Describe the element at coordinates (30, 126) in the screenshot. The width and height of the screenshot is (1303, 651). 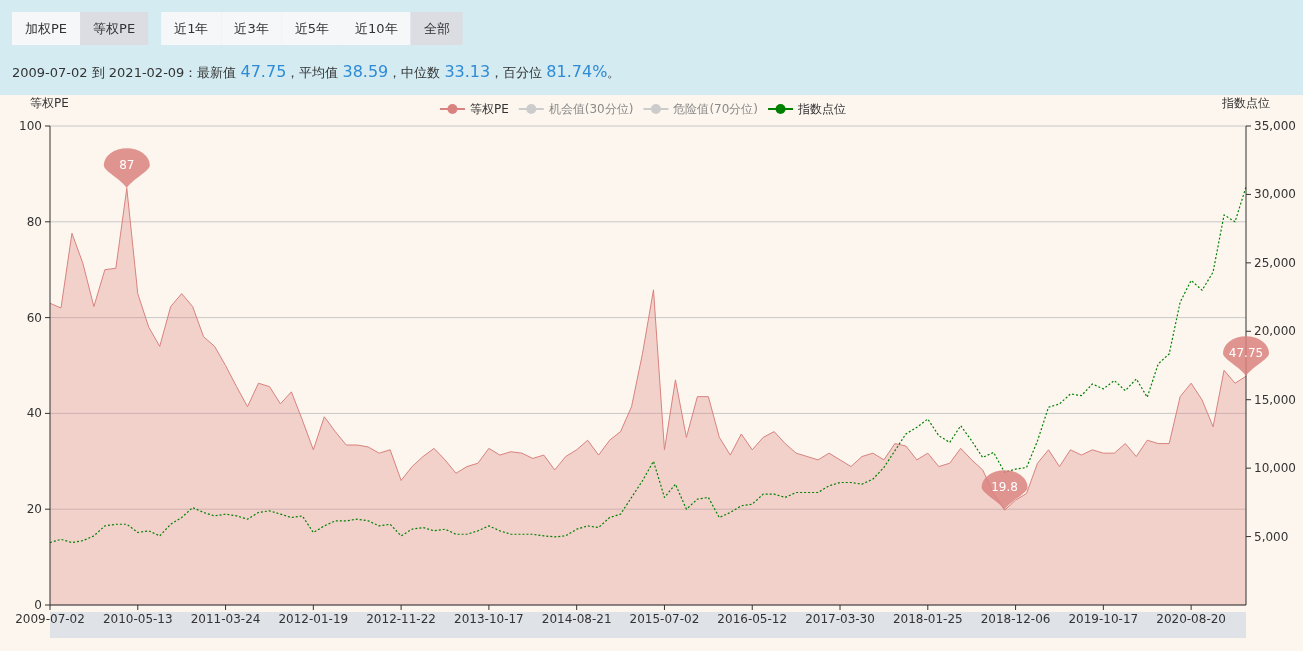
I see `y-tick-label: 100` at that location.